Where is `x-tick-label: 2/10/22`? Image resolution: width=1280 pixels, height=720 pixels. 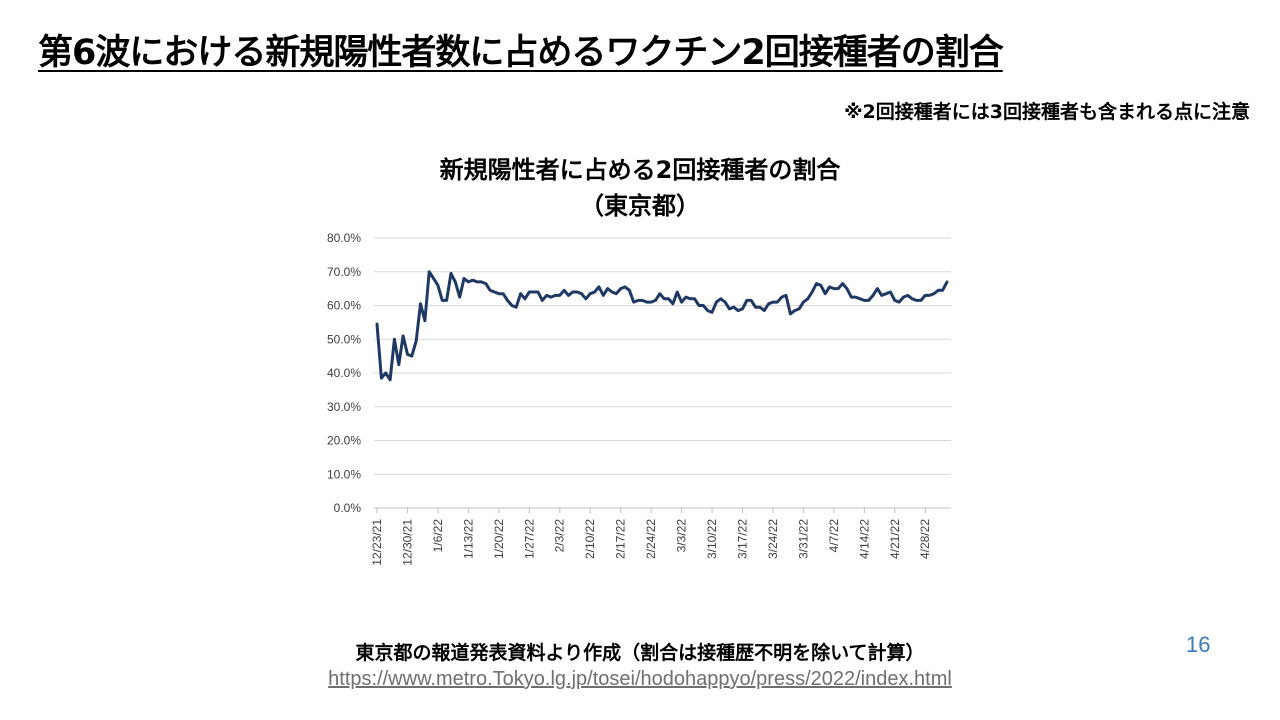 x-tick-label: 2/10/22 is located at coordinates (590, 539).